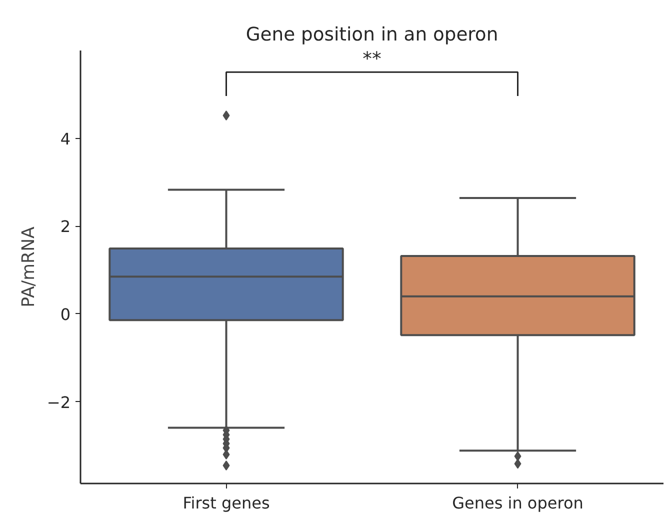 The width and height of the screenshot is (665, 526). Describe the element at coordinates (65, 314) in the screenshot. I see `y-tick-label: 0` at that location.